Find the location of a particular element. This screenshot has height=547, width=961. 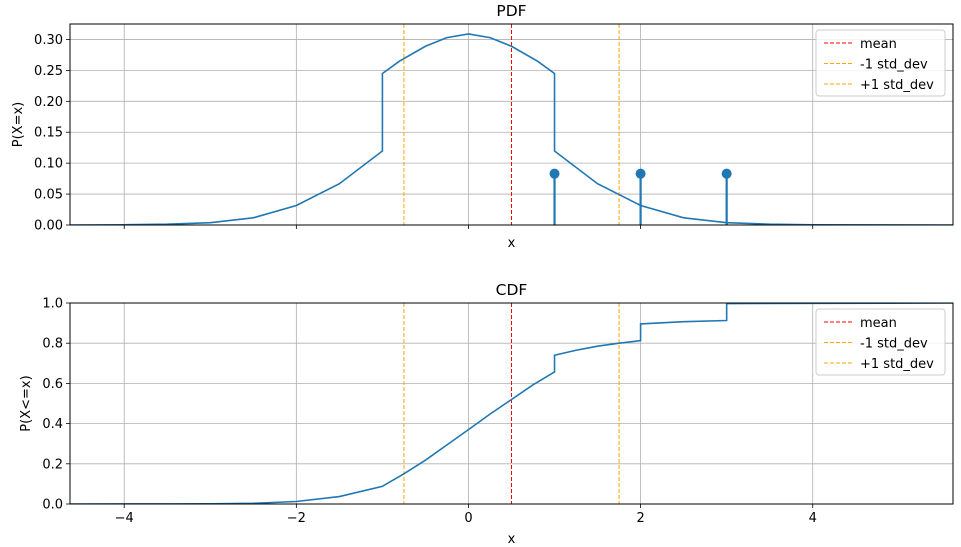

y-tick-label: 0.0 is located at coordinates (52, 505).